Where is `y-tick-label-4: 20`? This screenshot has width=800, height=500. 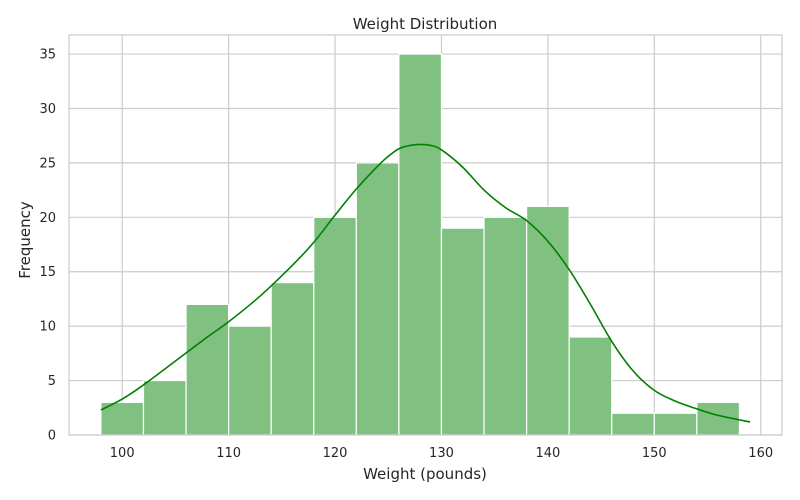 y-tick-label-4: 20 is located at coordinates (47, 218).